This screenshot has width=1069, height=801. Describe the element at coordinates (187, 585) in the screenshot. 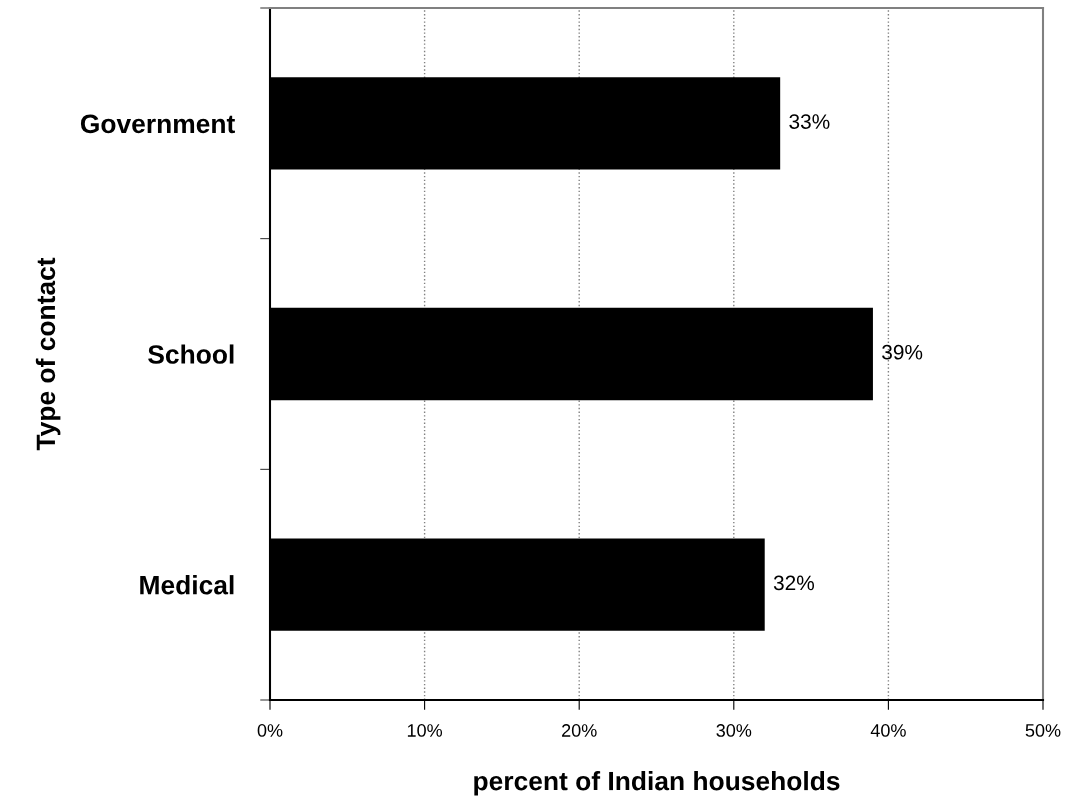

I see `y-tick-label: Medical` at that location.